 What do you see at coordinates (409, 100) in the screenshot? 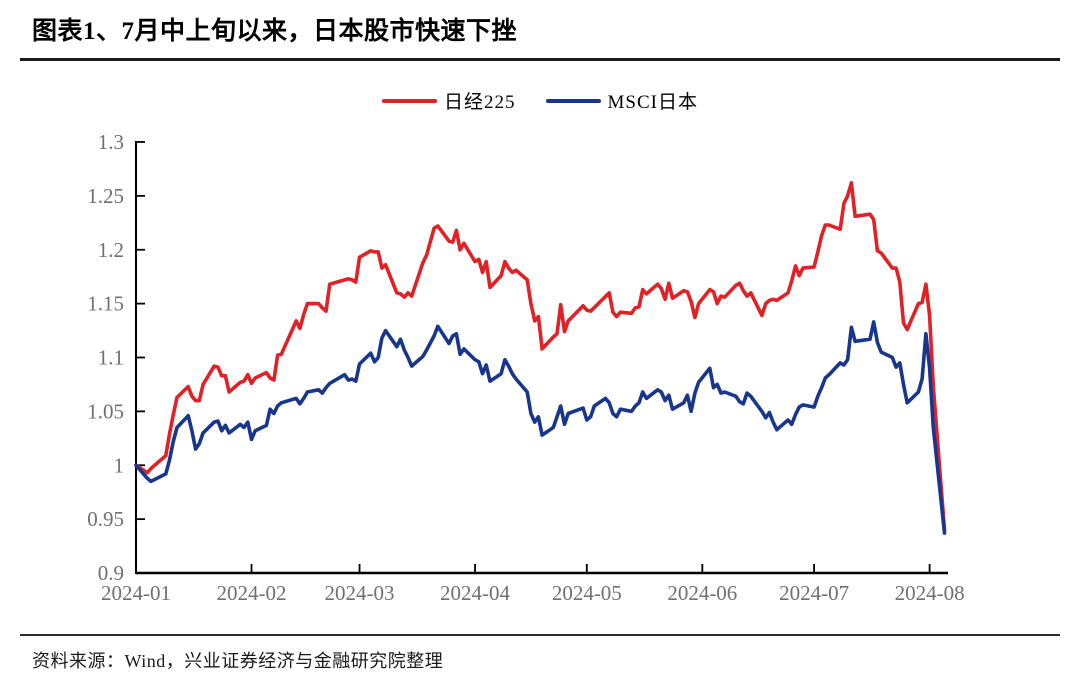
I see `legend-swatch-nikkei225` at bounding box center [409, 100].